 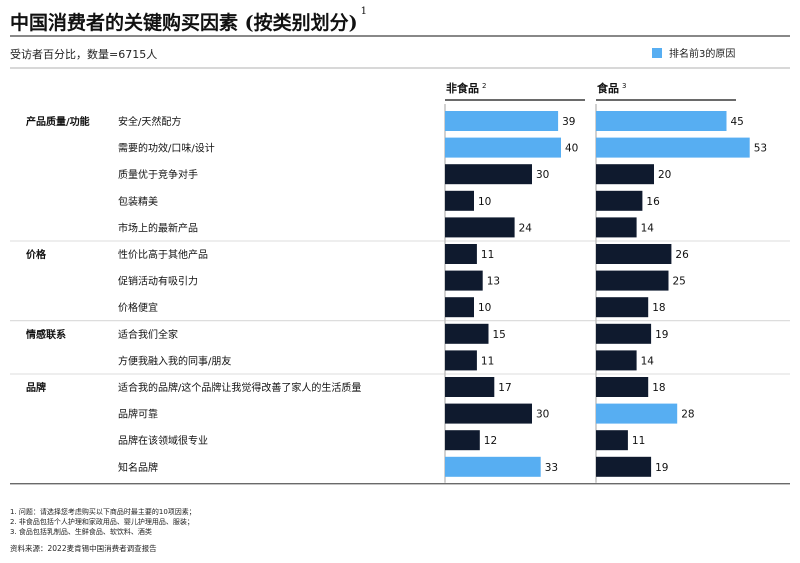 I want to click on legend-label: 排名前3的原因, so click(x=702, y=54).